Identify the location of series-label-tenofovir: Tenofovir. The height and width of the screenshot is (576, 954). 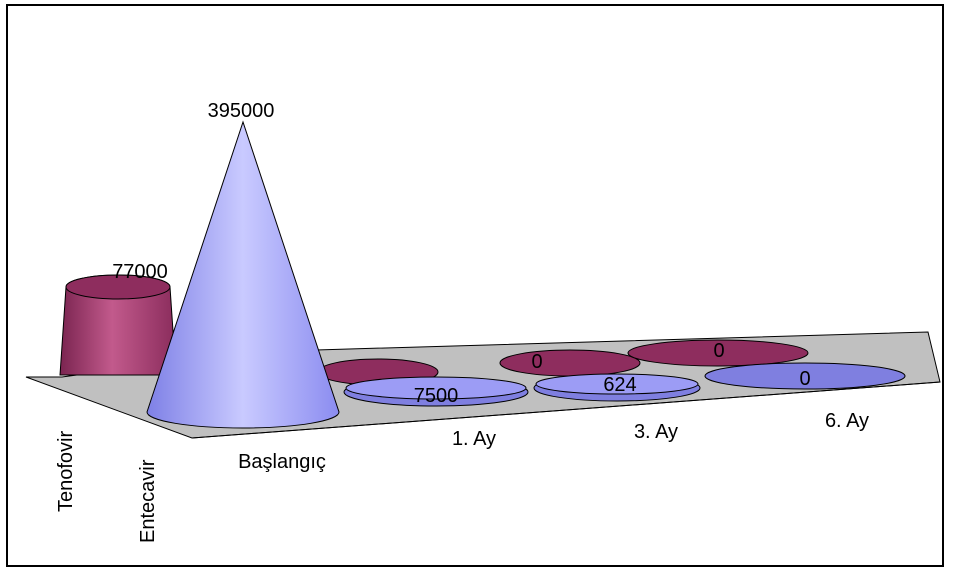
(66, 471).